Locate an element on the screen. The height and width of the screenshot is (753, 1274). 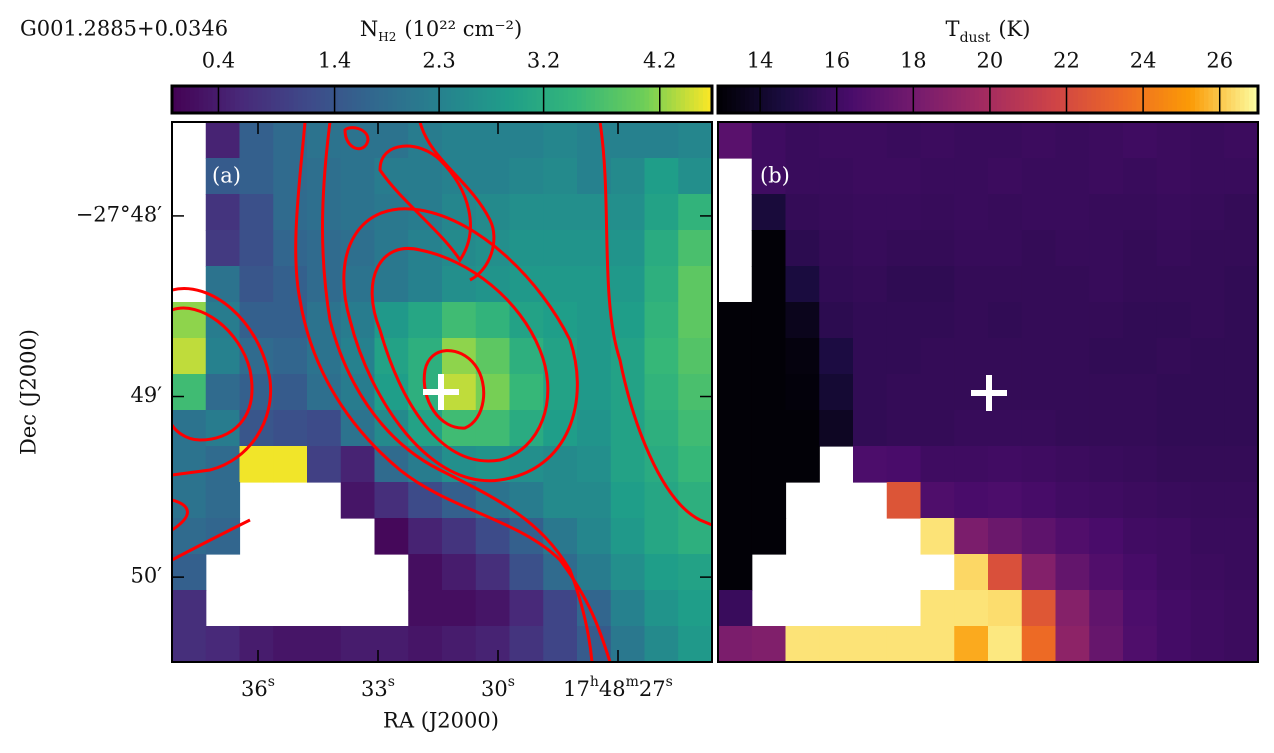
colorbar-tick-label: 2.3 is located at coordinates (438, 61).